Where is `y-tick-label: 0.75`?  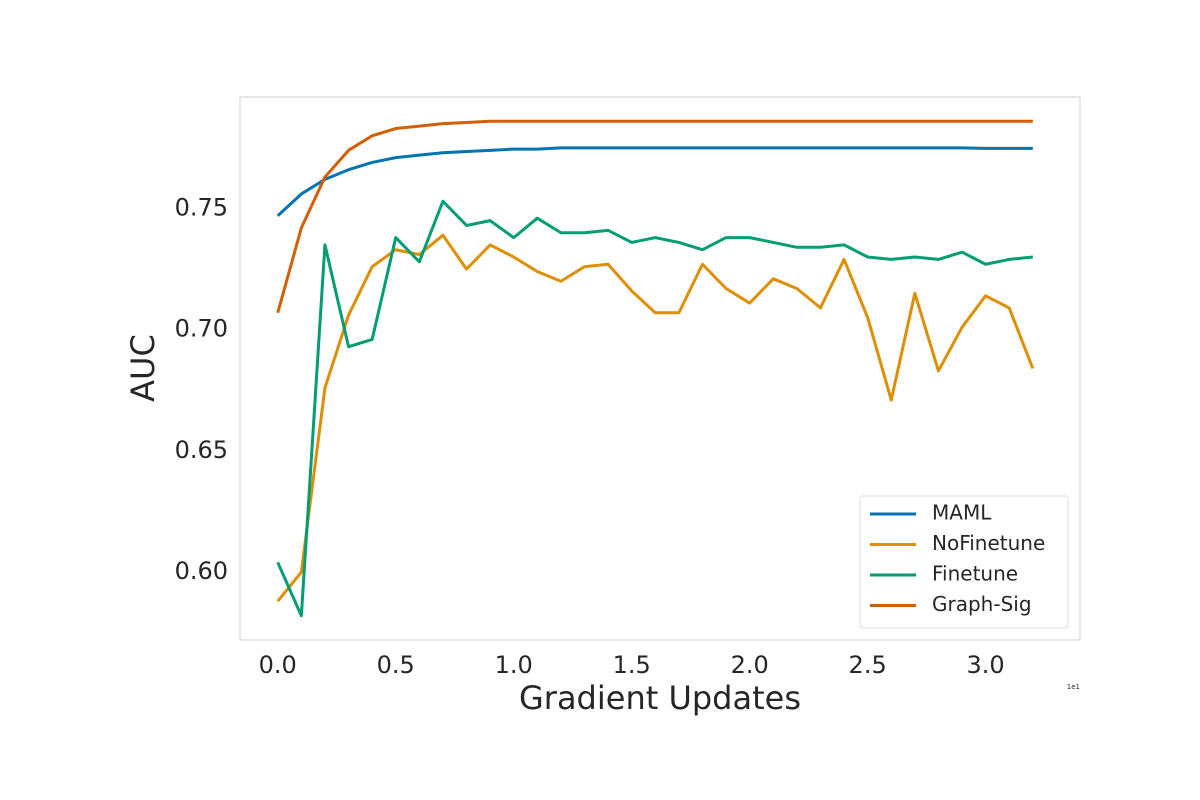 y-tick-label: 0.75 is located at coordinates (201, 208).